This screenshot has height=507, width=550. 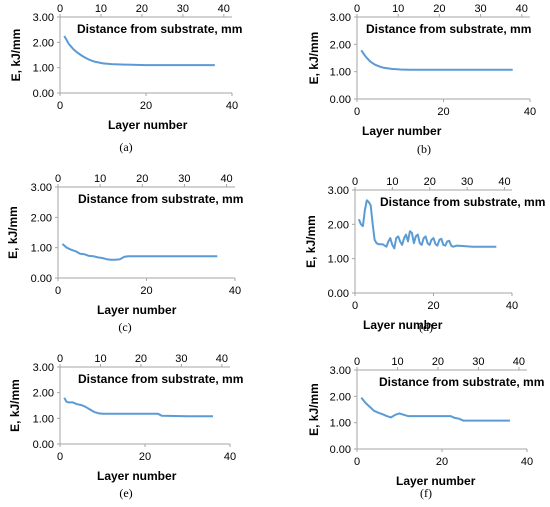 I want to click on panel-caption: (c), so click(x=124, y=327).